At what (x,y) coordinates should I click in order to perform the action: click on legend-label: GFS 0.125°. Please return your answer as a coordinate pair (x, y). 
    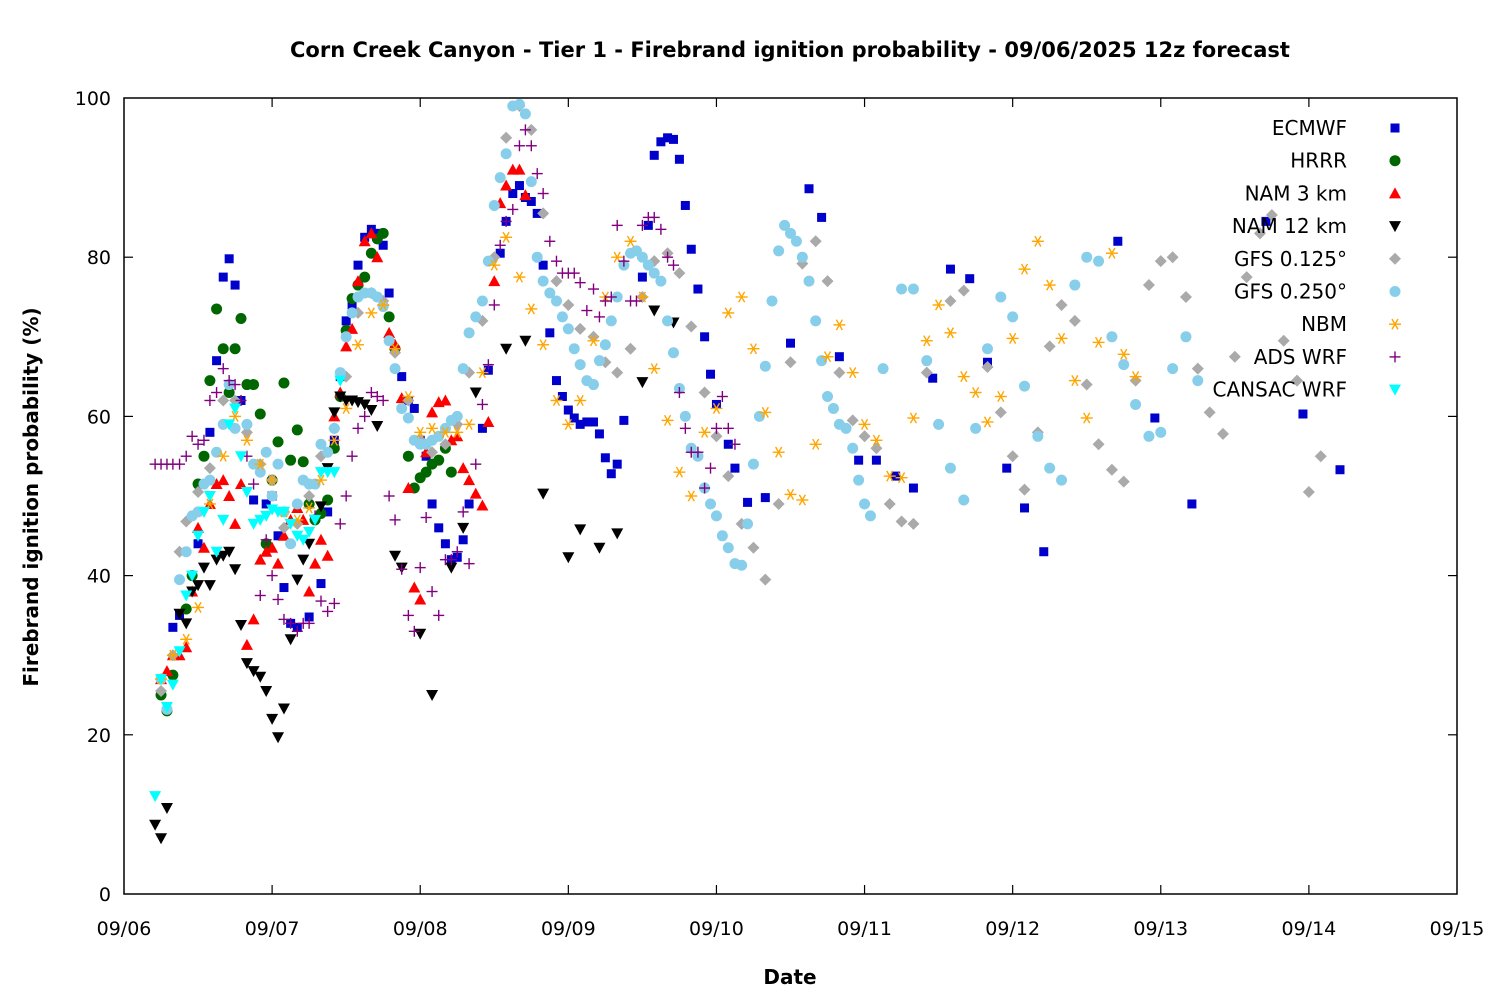
    Looking at the image, I should click on (1290, 259).